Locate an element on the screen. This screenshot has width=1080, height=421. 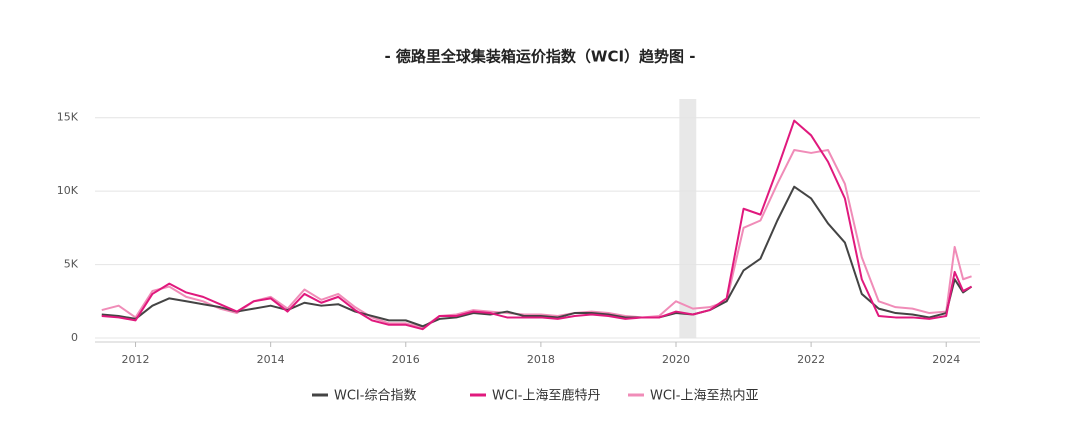
shaded-period is located at coordinates (688, 218).